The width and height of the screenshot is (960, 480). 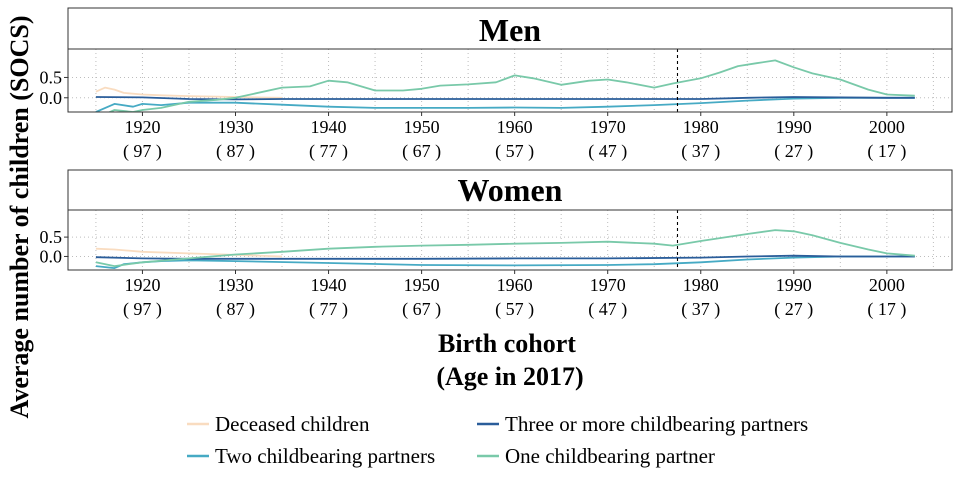 I want to click on panel-title: Men, so click(x=510, y=30).